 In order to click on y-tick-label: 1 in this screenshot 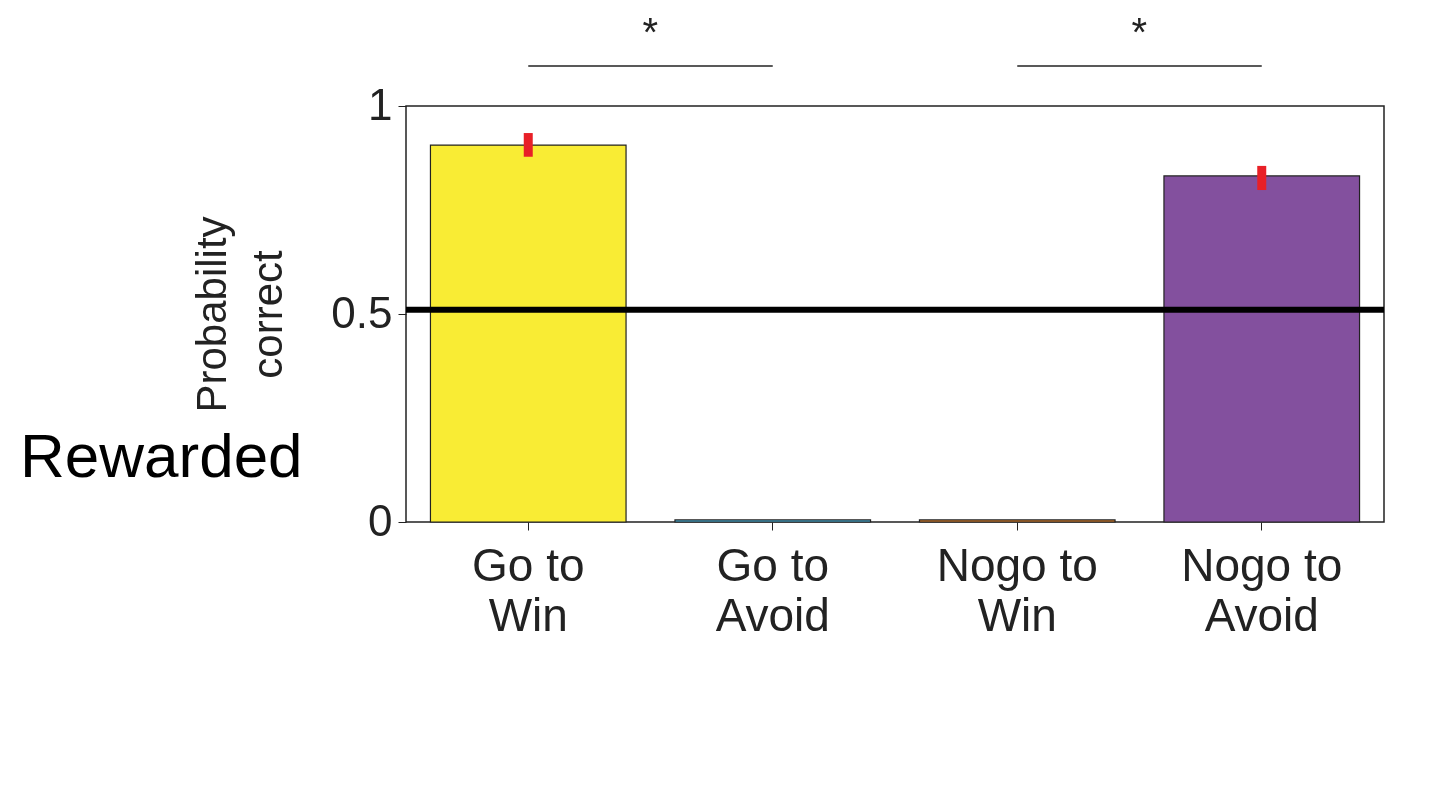, I will do `click(380, 104)`.